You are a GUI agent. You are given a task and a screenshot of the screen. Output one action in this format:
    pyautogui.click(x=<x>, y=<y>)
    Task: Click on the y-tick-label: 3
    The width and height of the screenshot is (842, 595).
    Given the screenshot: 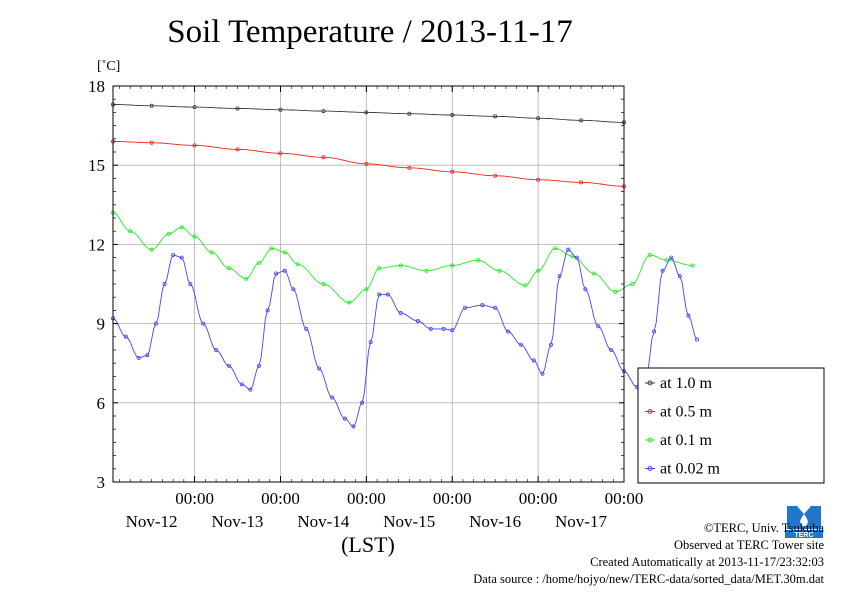 What is the action you would take?
    pyautogui.click(x=101, y=482)
    